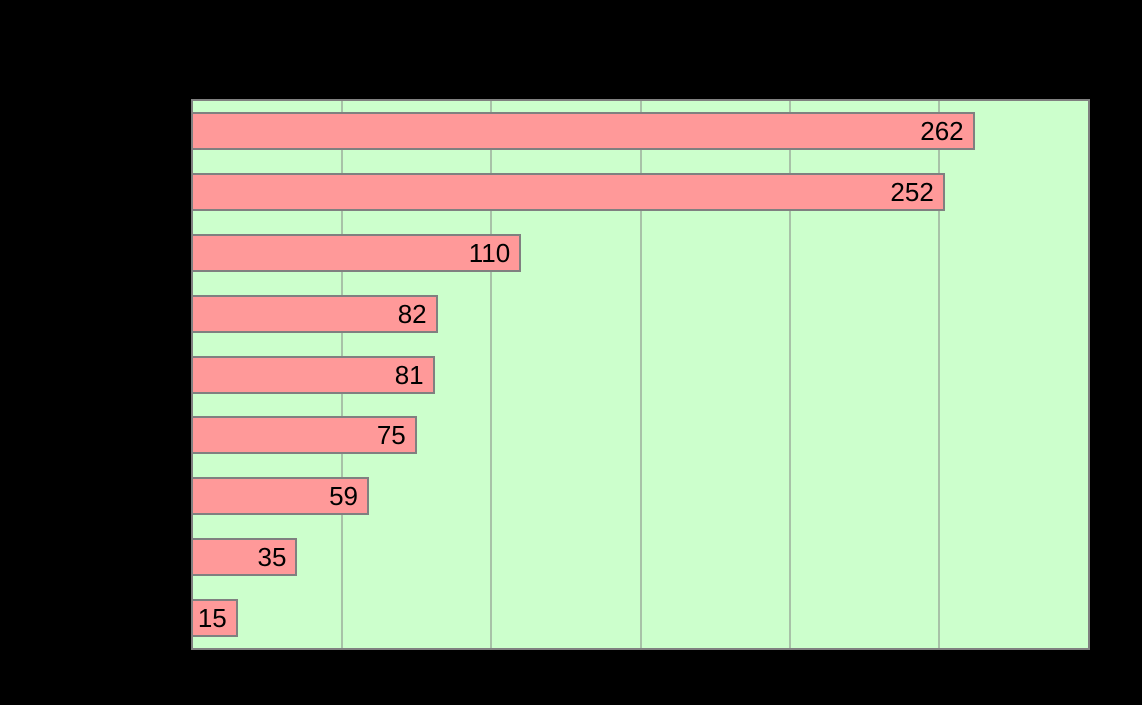 Image resolution: width=1142 pixels, height=705 pixels. I want to click on bar-row: 110, so click(640, 253).